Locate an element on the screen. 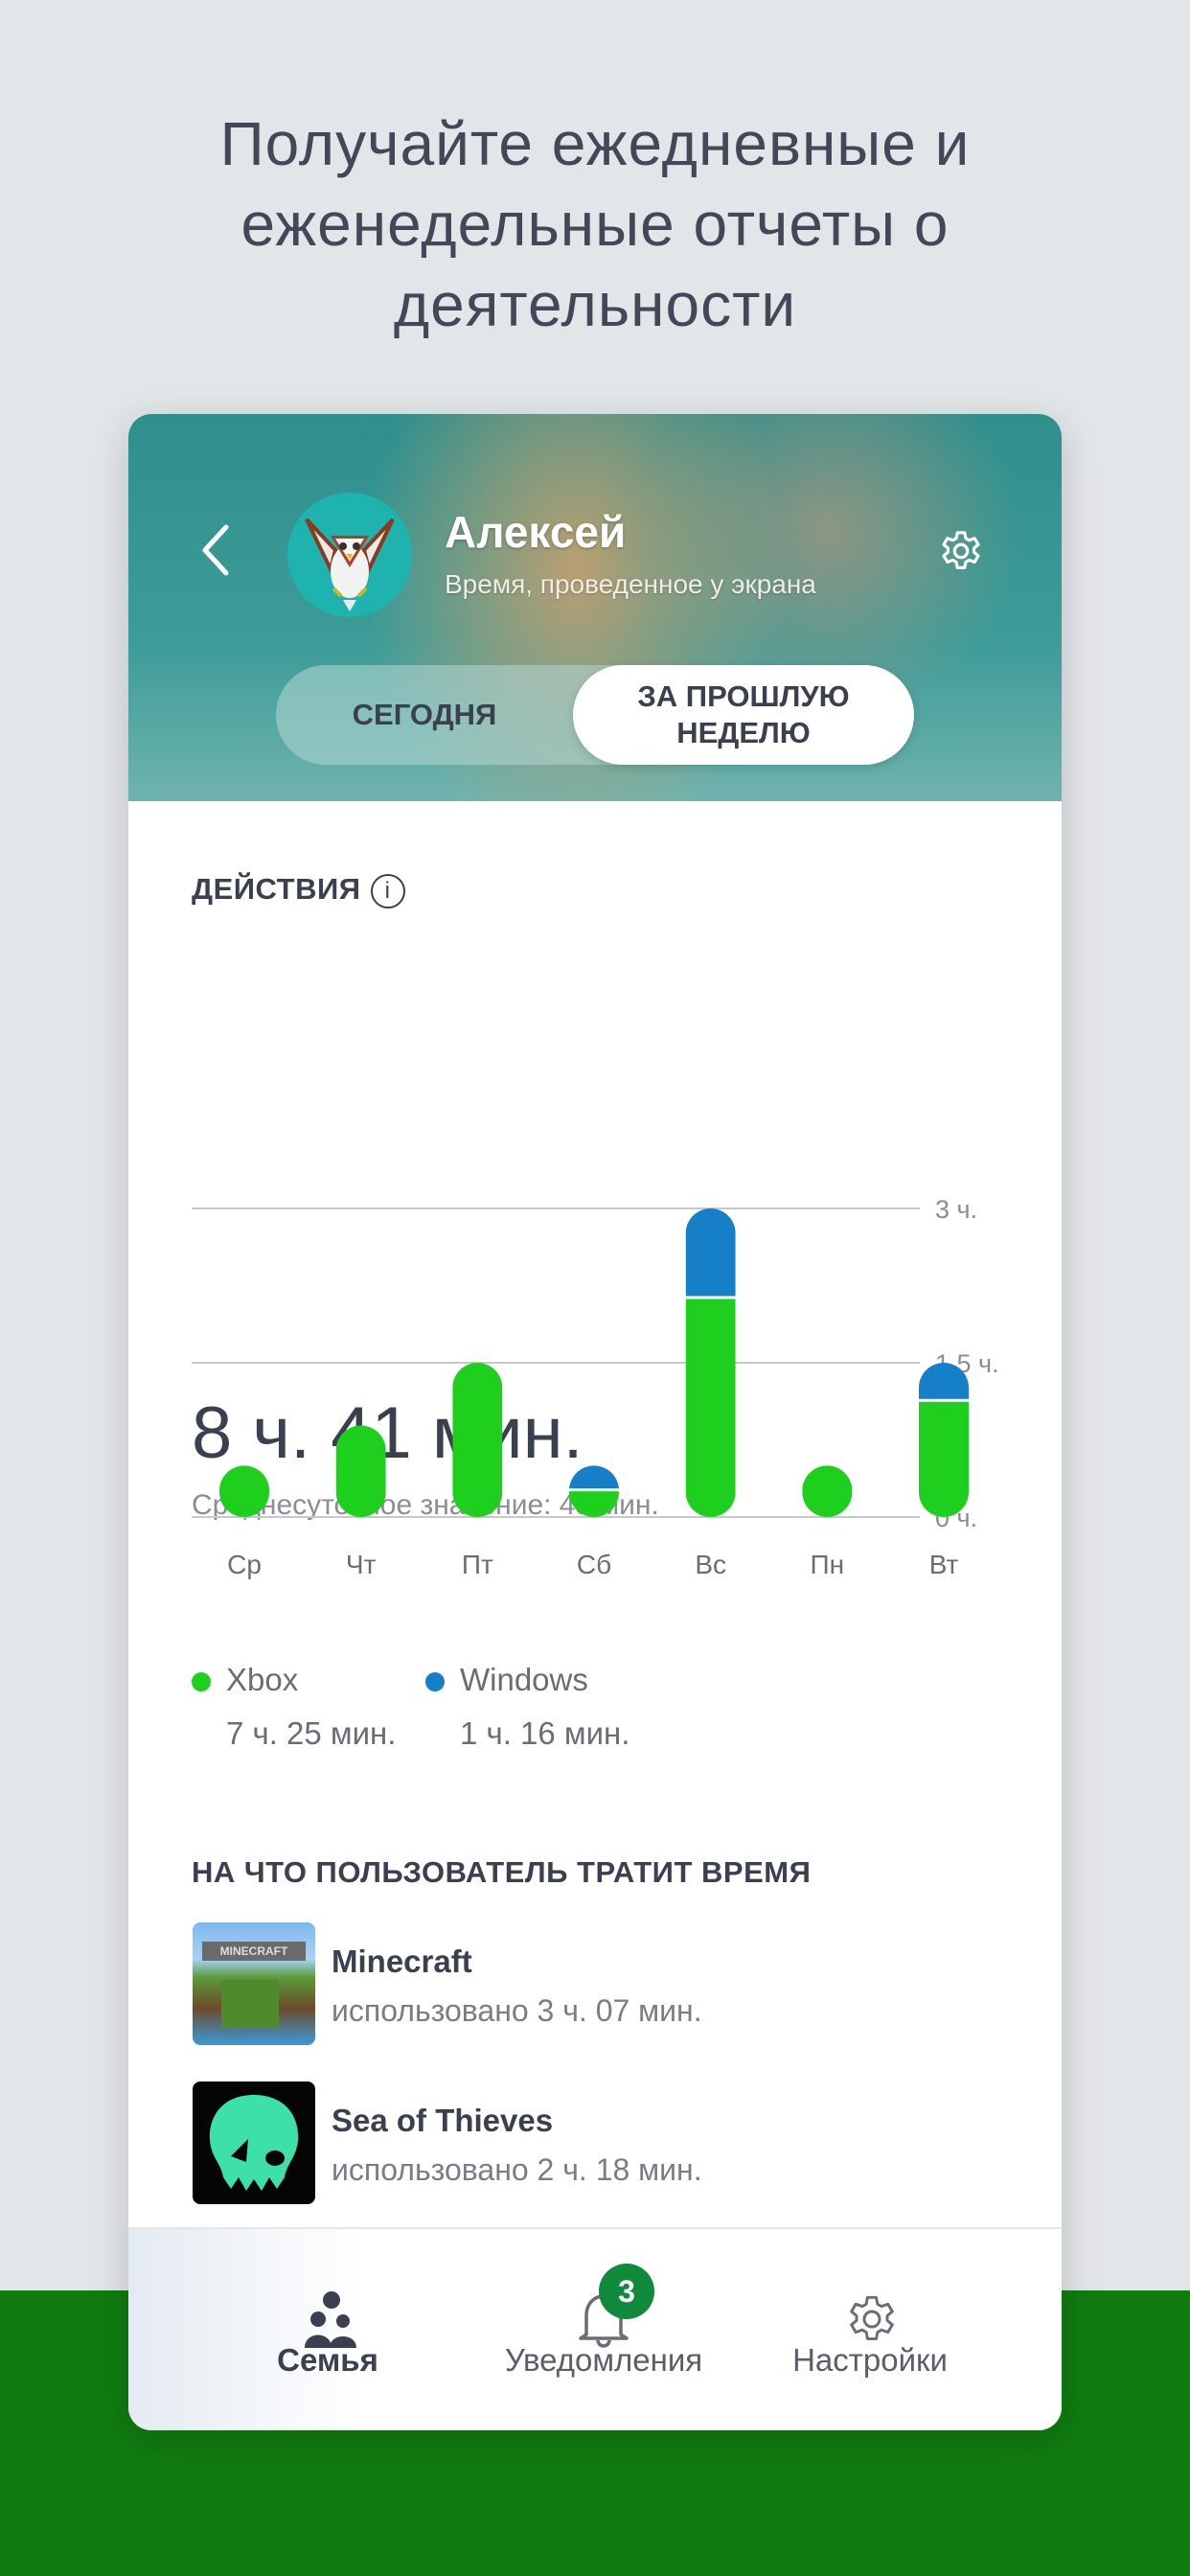 The image size is (1190, 2576). x-tick-label: Сб is located at coordinates (594, 1564).